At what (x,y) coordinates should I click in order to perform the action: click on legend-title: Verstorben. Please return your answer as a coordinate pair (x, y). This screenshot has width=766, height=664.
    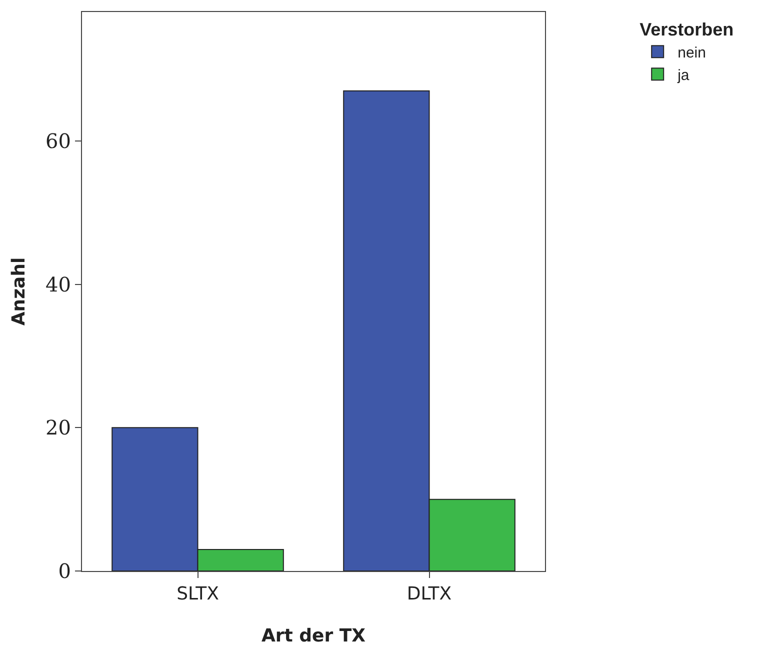
    Looking at the image, I should click on (687, 29).